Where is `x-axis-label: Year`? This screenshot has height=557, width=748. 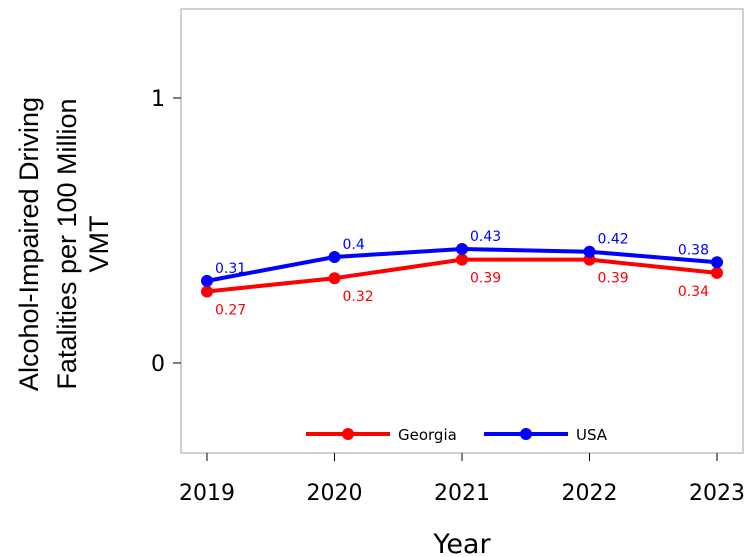 x-axis-label: Year is located at coordinates (461, 543).